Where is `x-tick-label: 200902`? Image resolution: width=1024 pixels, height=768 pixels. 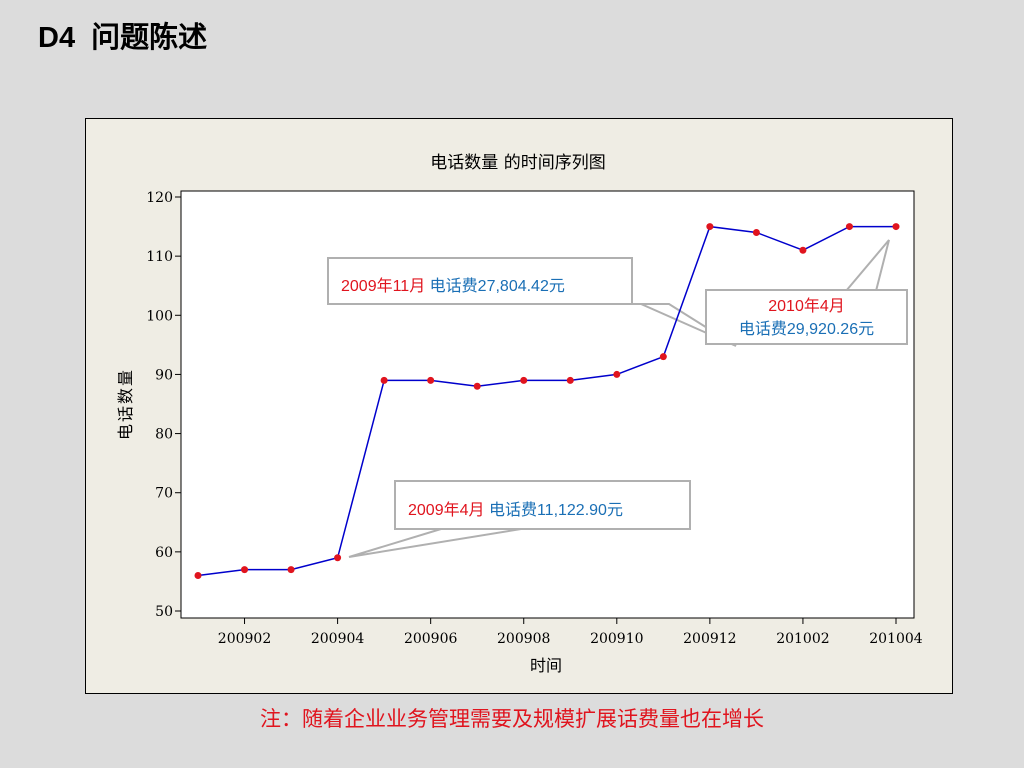
x-tick-label: 200902 is located at coordinates (244, 639).